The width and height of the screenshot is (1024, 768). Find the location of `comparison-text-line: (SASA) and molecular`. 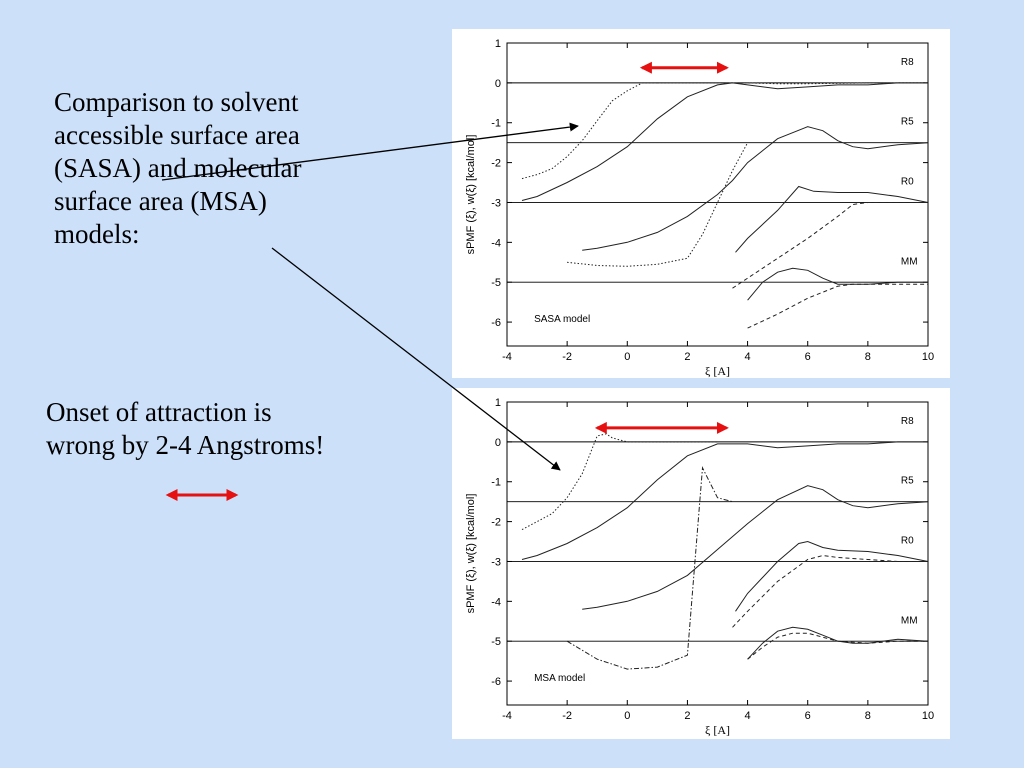

comparison-text-line: (SASA) and molecular is located at coordinates (178, 168).